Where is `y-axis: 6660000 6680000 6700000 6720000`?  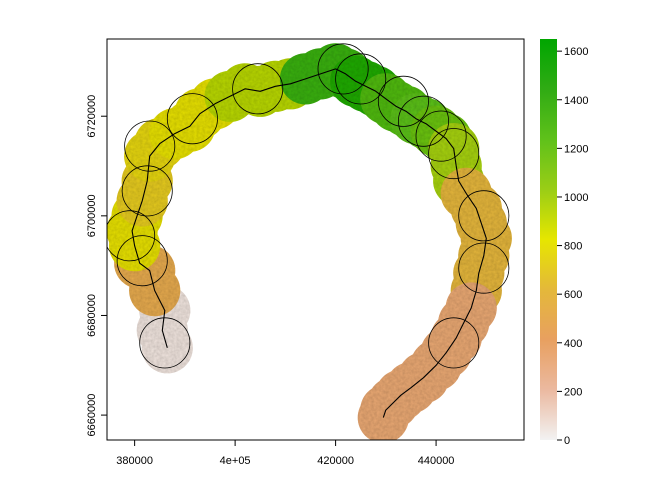
y-axis: 6660000 6680000 6700000 6720000 is located at coordinates (96, 266).